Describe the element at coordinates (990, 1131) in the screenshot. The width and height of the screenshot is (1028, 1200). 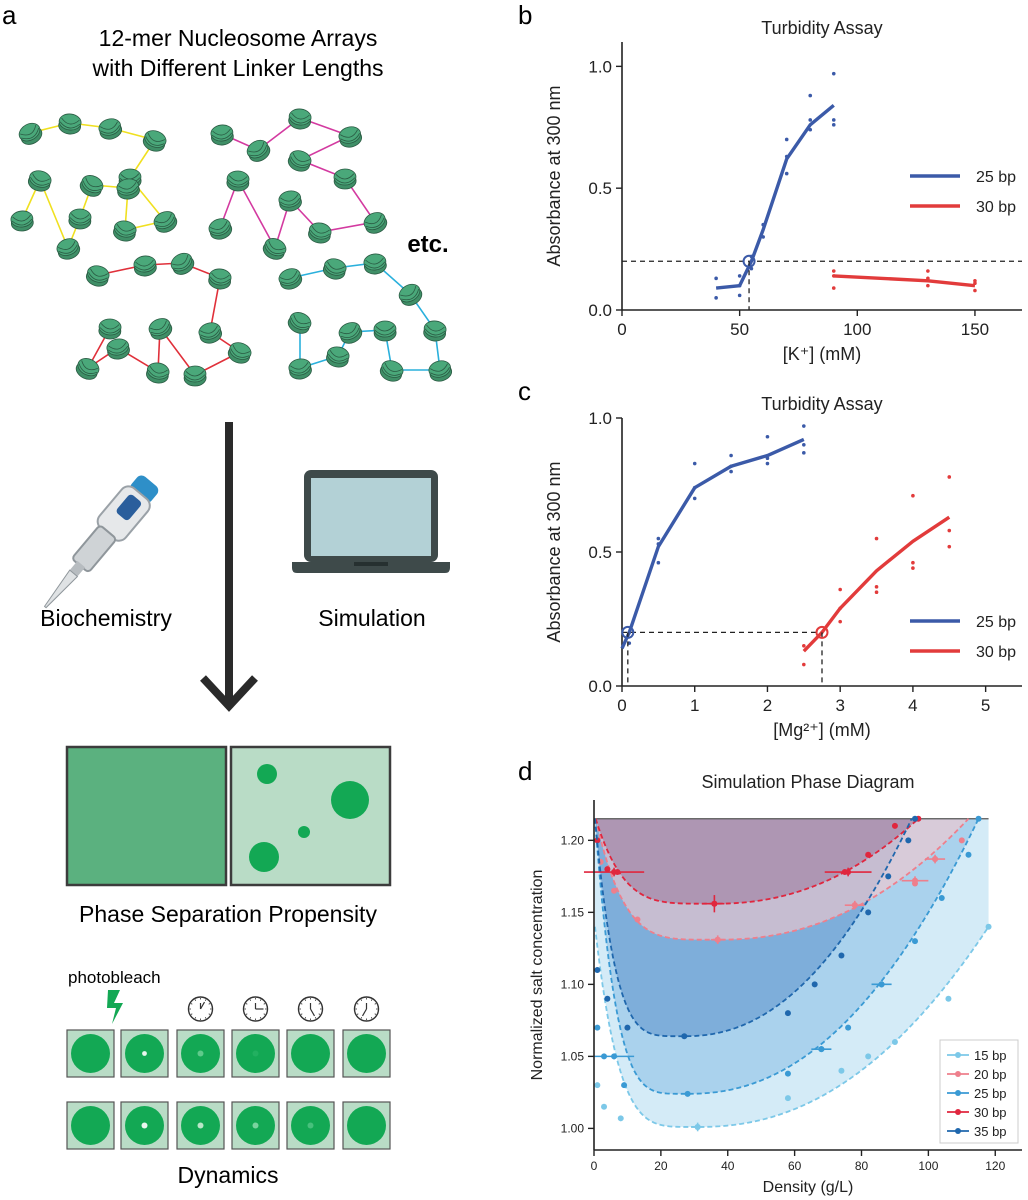
I see `legend-label: 35 bp` at that location.